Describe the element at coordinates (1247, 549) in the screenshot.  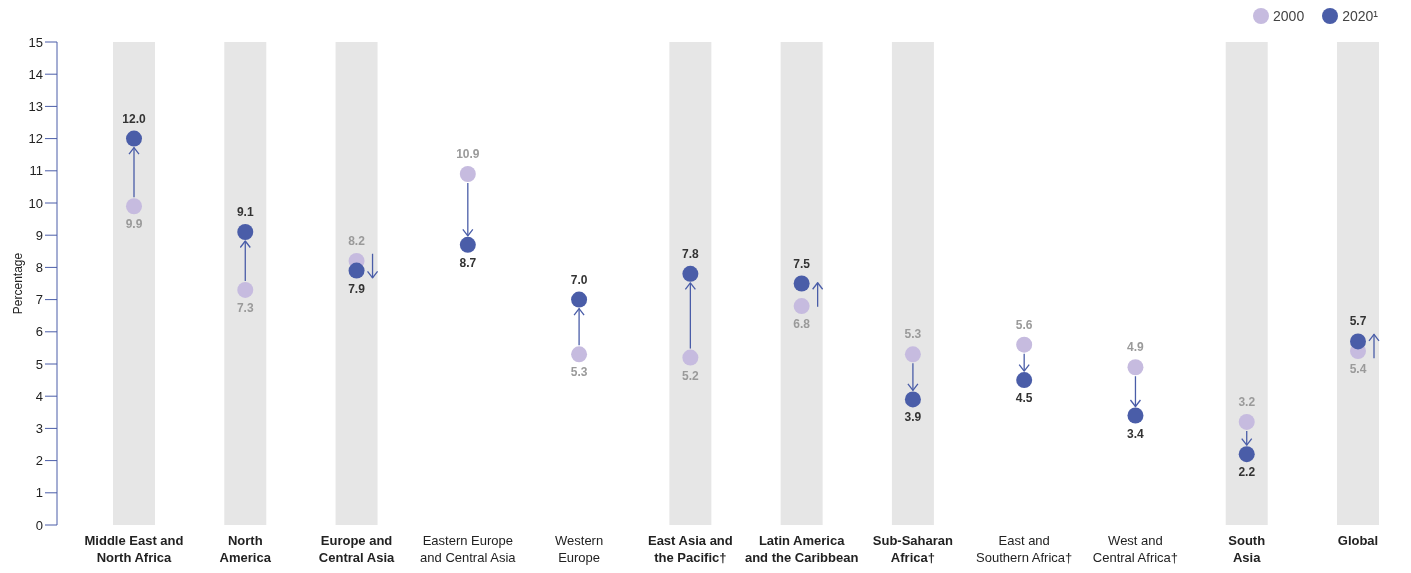
I see `x-tick-label: South Asia` at that location.